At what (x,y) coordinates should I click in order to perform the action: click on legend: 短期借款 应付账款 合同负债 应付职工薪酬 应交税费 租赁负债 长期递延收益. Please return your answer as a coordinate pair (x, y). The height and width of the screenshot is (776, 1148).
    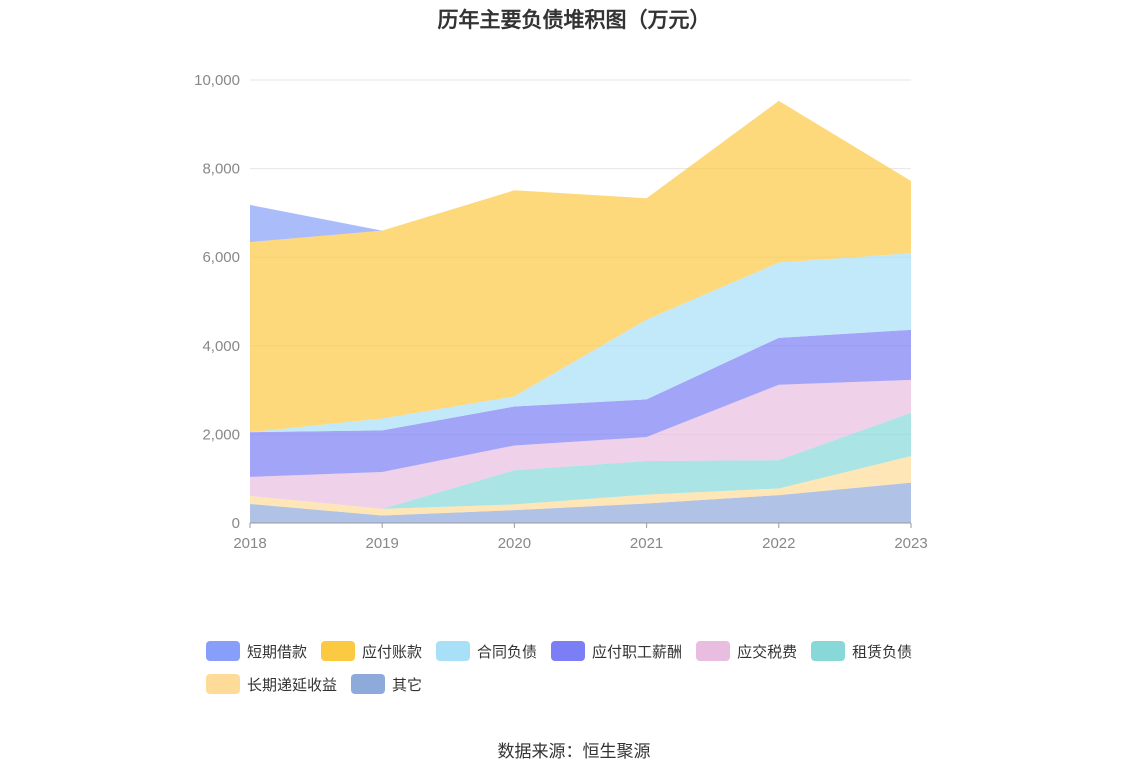
    Looking at the image, I should click on (586, 673).